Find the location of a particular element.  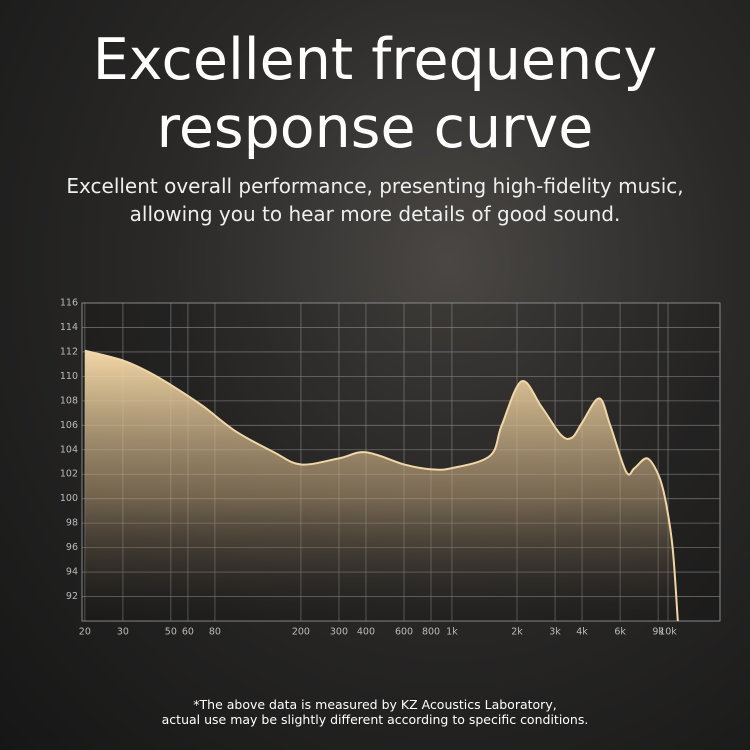

y-tick-label: 108 is located at coordinates (69, 400).